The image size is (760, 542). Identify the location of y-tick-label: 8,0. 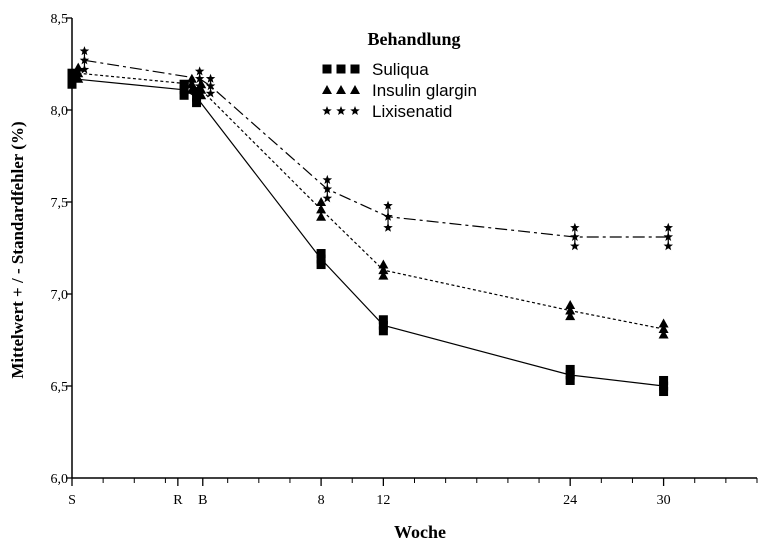
(60, 111).